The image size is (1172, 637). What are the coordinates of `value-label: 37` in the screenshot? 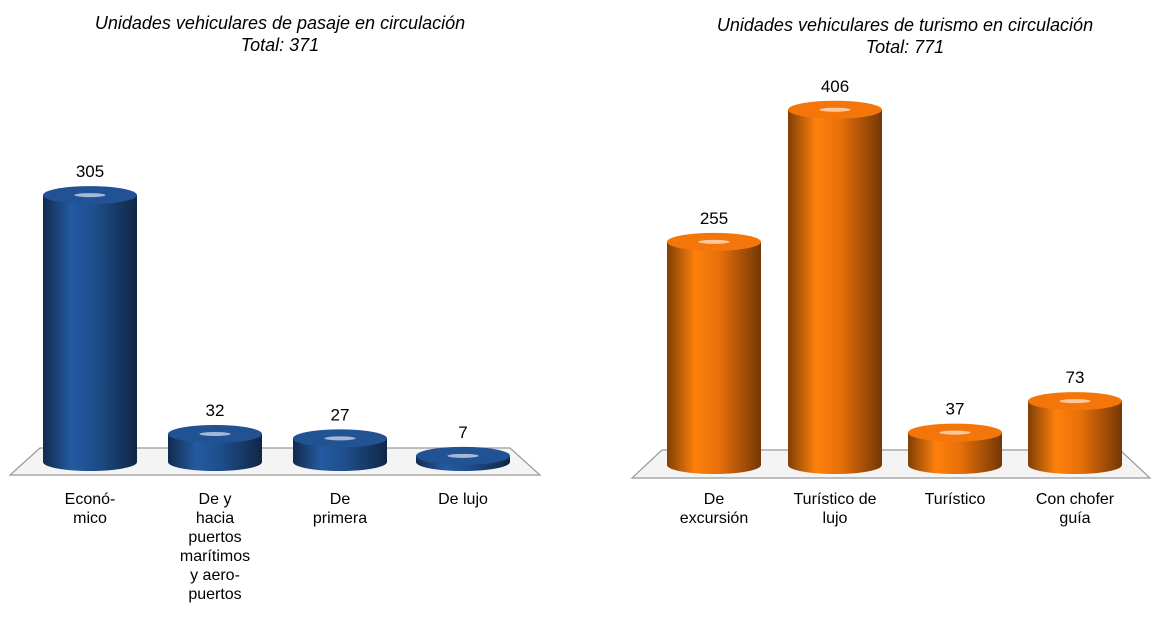 It's located at (955, 409).